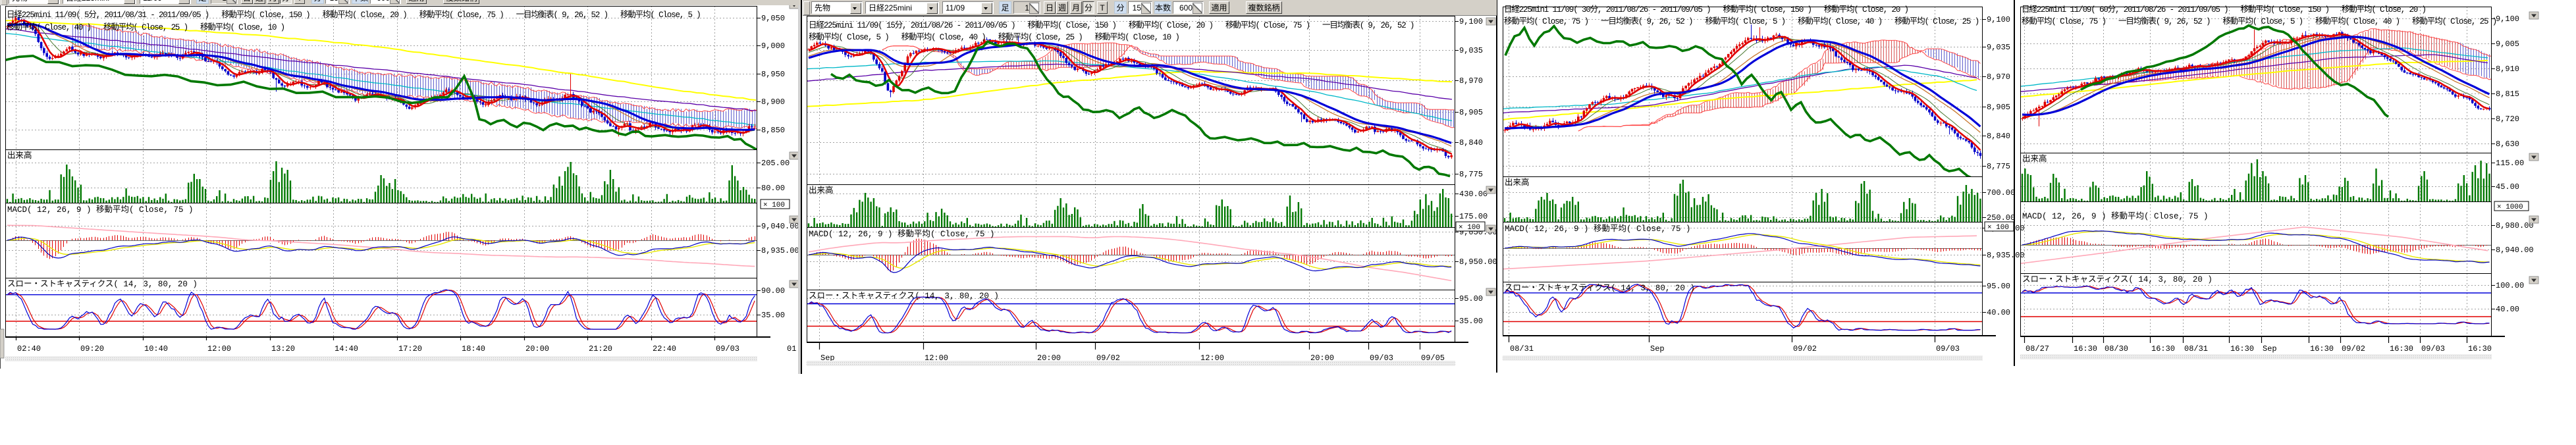  I want to click on svg-text: 17:20, so click(410, 348).